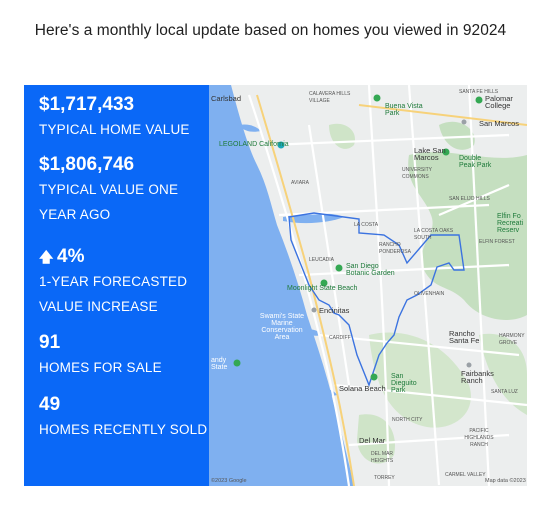 The image size is (541, 511). I want to click on map-label-elfin-forest: Elfin Fo Recreati Reserv, so click(510, 223).